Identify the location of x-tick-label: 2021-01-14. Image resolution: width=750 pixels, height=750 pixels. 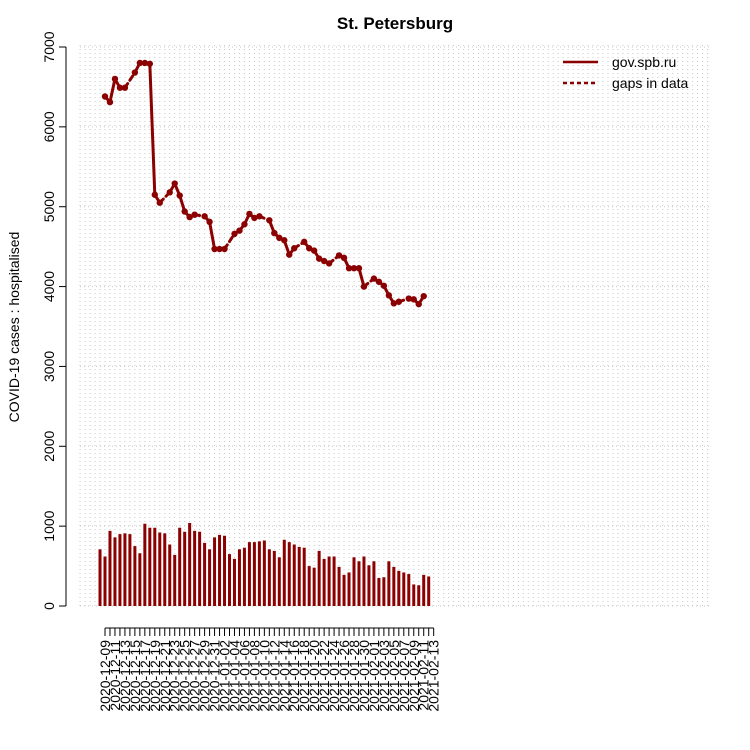
(284, 676).